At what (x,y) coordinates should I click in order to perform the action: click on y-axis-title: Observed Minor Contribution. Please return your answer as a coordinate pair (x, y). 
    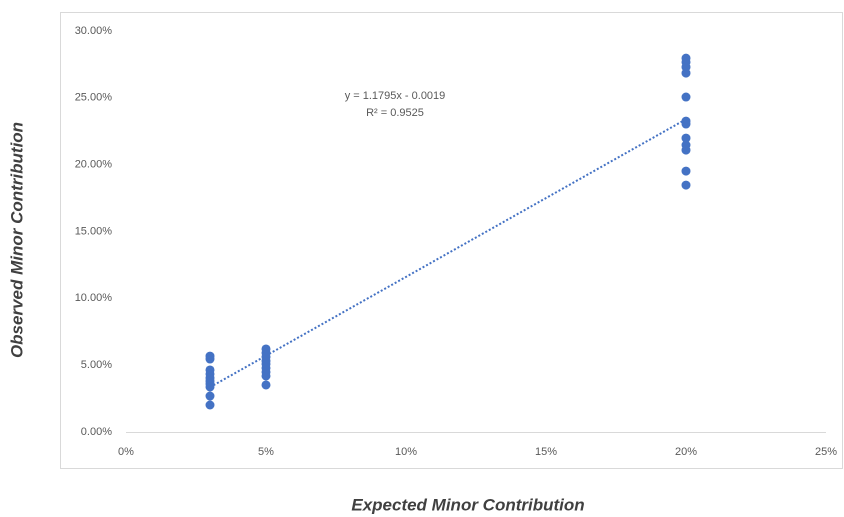
    Looking at the image, I should click on (16, 240).